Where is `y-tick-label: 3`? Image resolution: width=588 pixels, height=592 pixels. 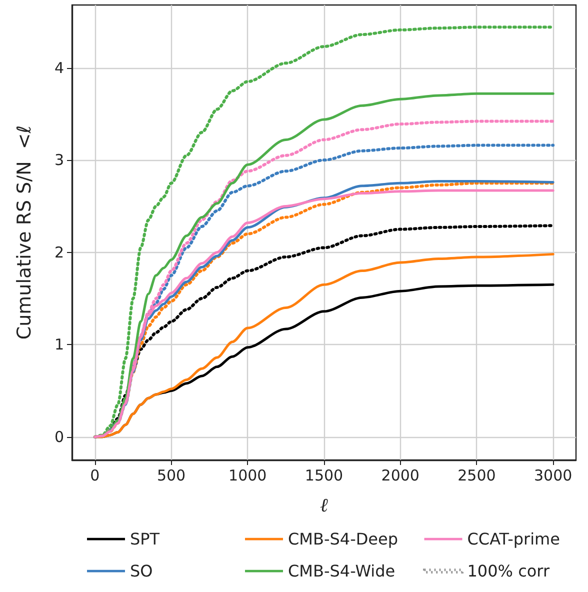
y-tick-label: 3 is located at coordinates (59, 160).